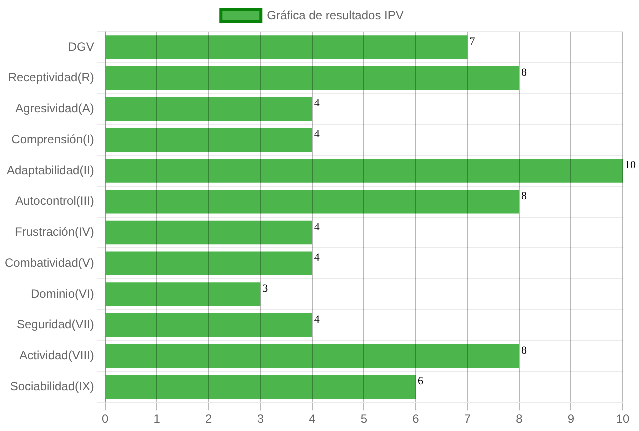  What do you see at coordinates (571, 419) in the screenshot?
I see `x-tick-label: 9` at bounding box center [571, 419].